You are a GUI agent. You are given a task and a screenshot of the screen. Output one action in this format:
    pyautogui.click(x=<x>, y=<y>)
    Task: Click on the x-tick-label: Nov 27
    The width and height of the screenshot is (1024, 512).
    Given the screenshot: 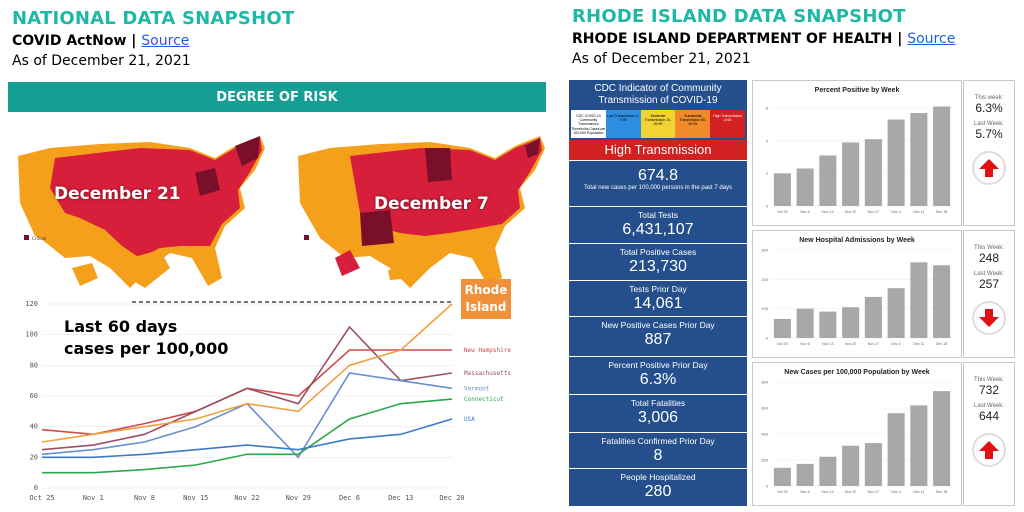 What is the action you would take?
    pyautogui.click(x=873, y=212)
    